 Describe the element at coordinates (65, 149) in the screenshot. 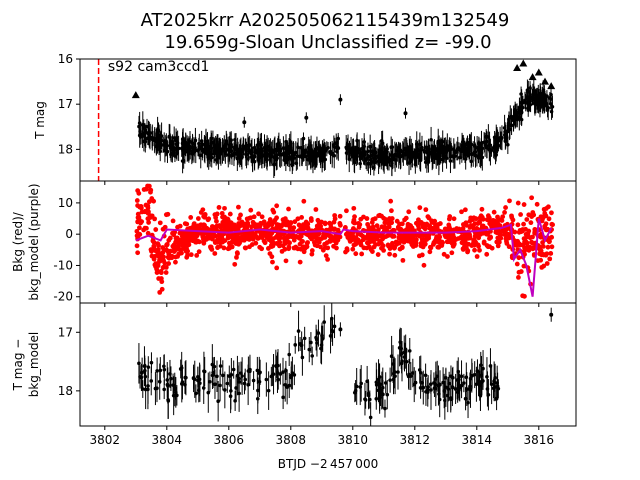

I see `y-tick-label: 18` at that location.